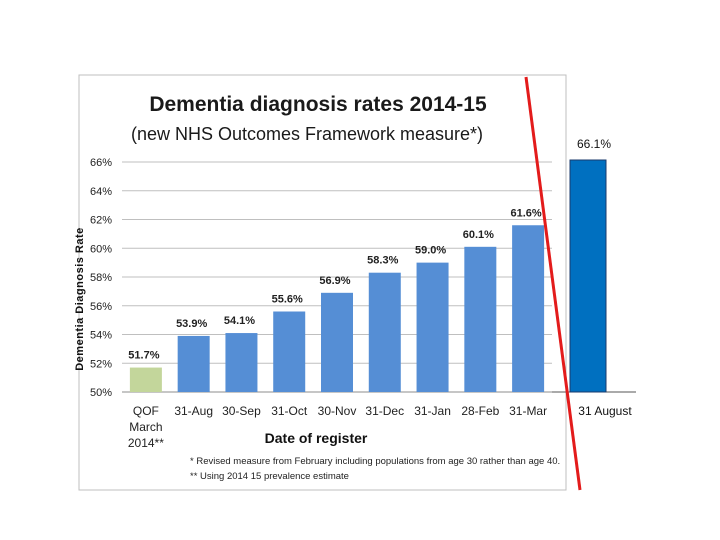 This screenshot has height=540, width=720. What do you see at coordinates (528, 411) in the screenshot?
I see `x-tick-label: 31-Mar` at bounding box center [528, 411].